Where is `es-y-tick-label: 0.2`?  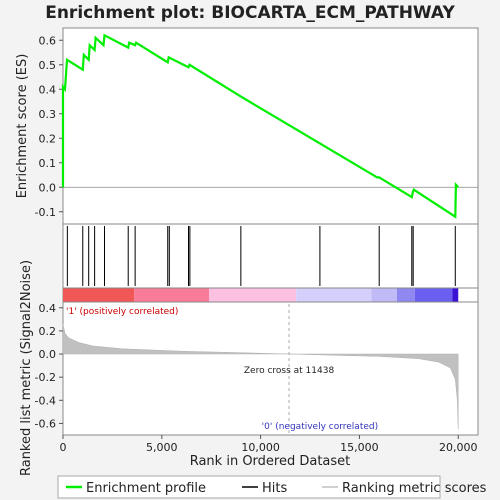 es-y-tick-label: 0.2 is located at coordinates (48, 138).